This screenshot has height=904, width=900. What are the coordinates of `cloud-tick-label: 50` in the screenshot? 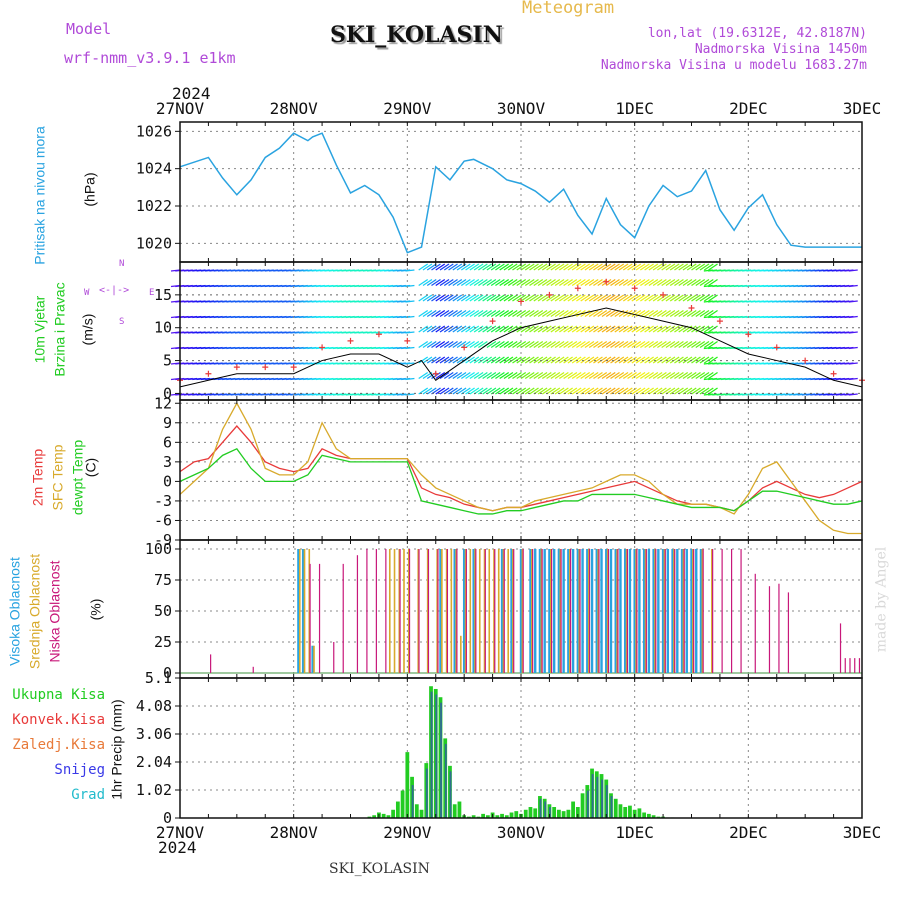 It's located at (163, 611).